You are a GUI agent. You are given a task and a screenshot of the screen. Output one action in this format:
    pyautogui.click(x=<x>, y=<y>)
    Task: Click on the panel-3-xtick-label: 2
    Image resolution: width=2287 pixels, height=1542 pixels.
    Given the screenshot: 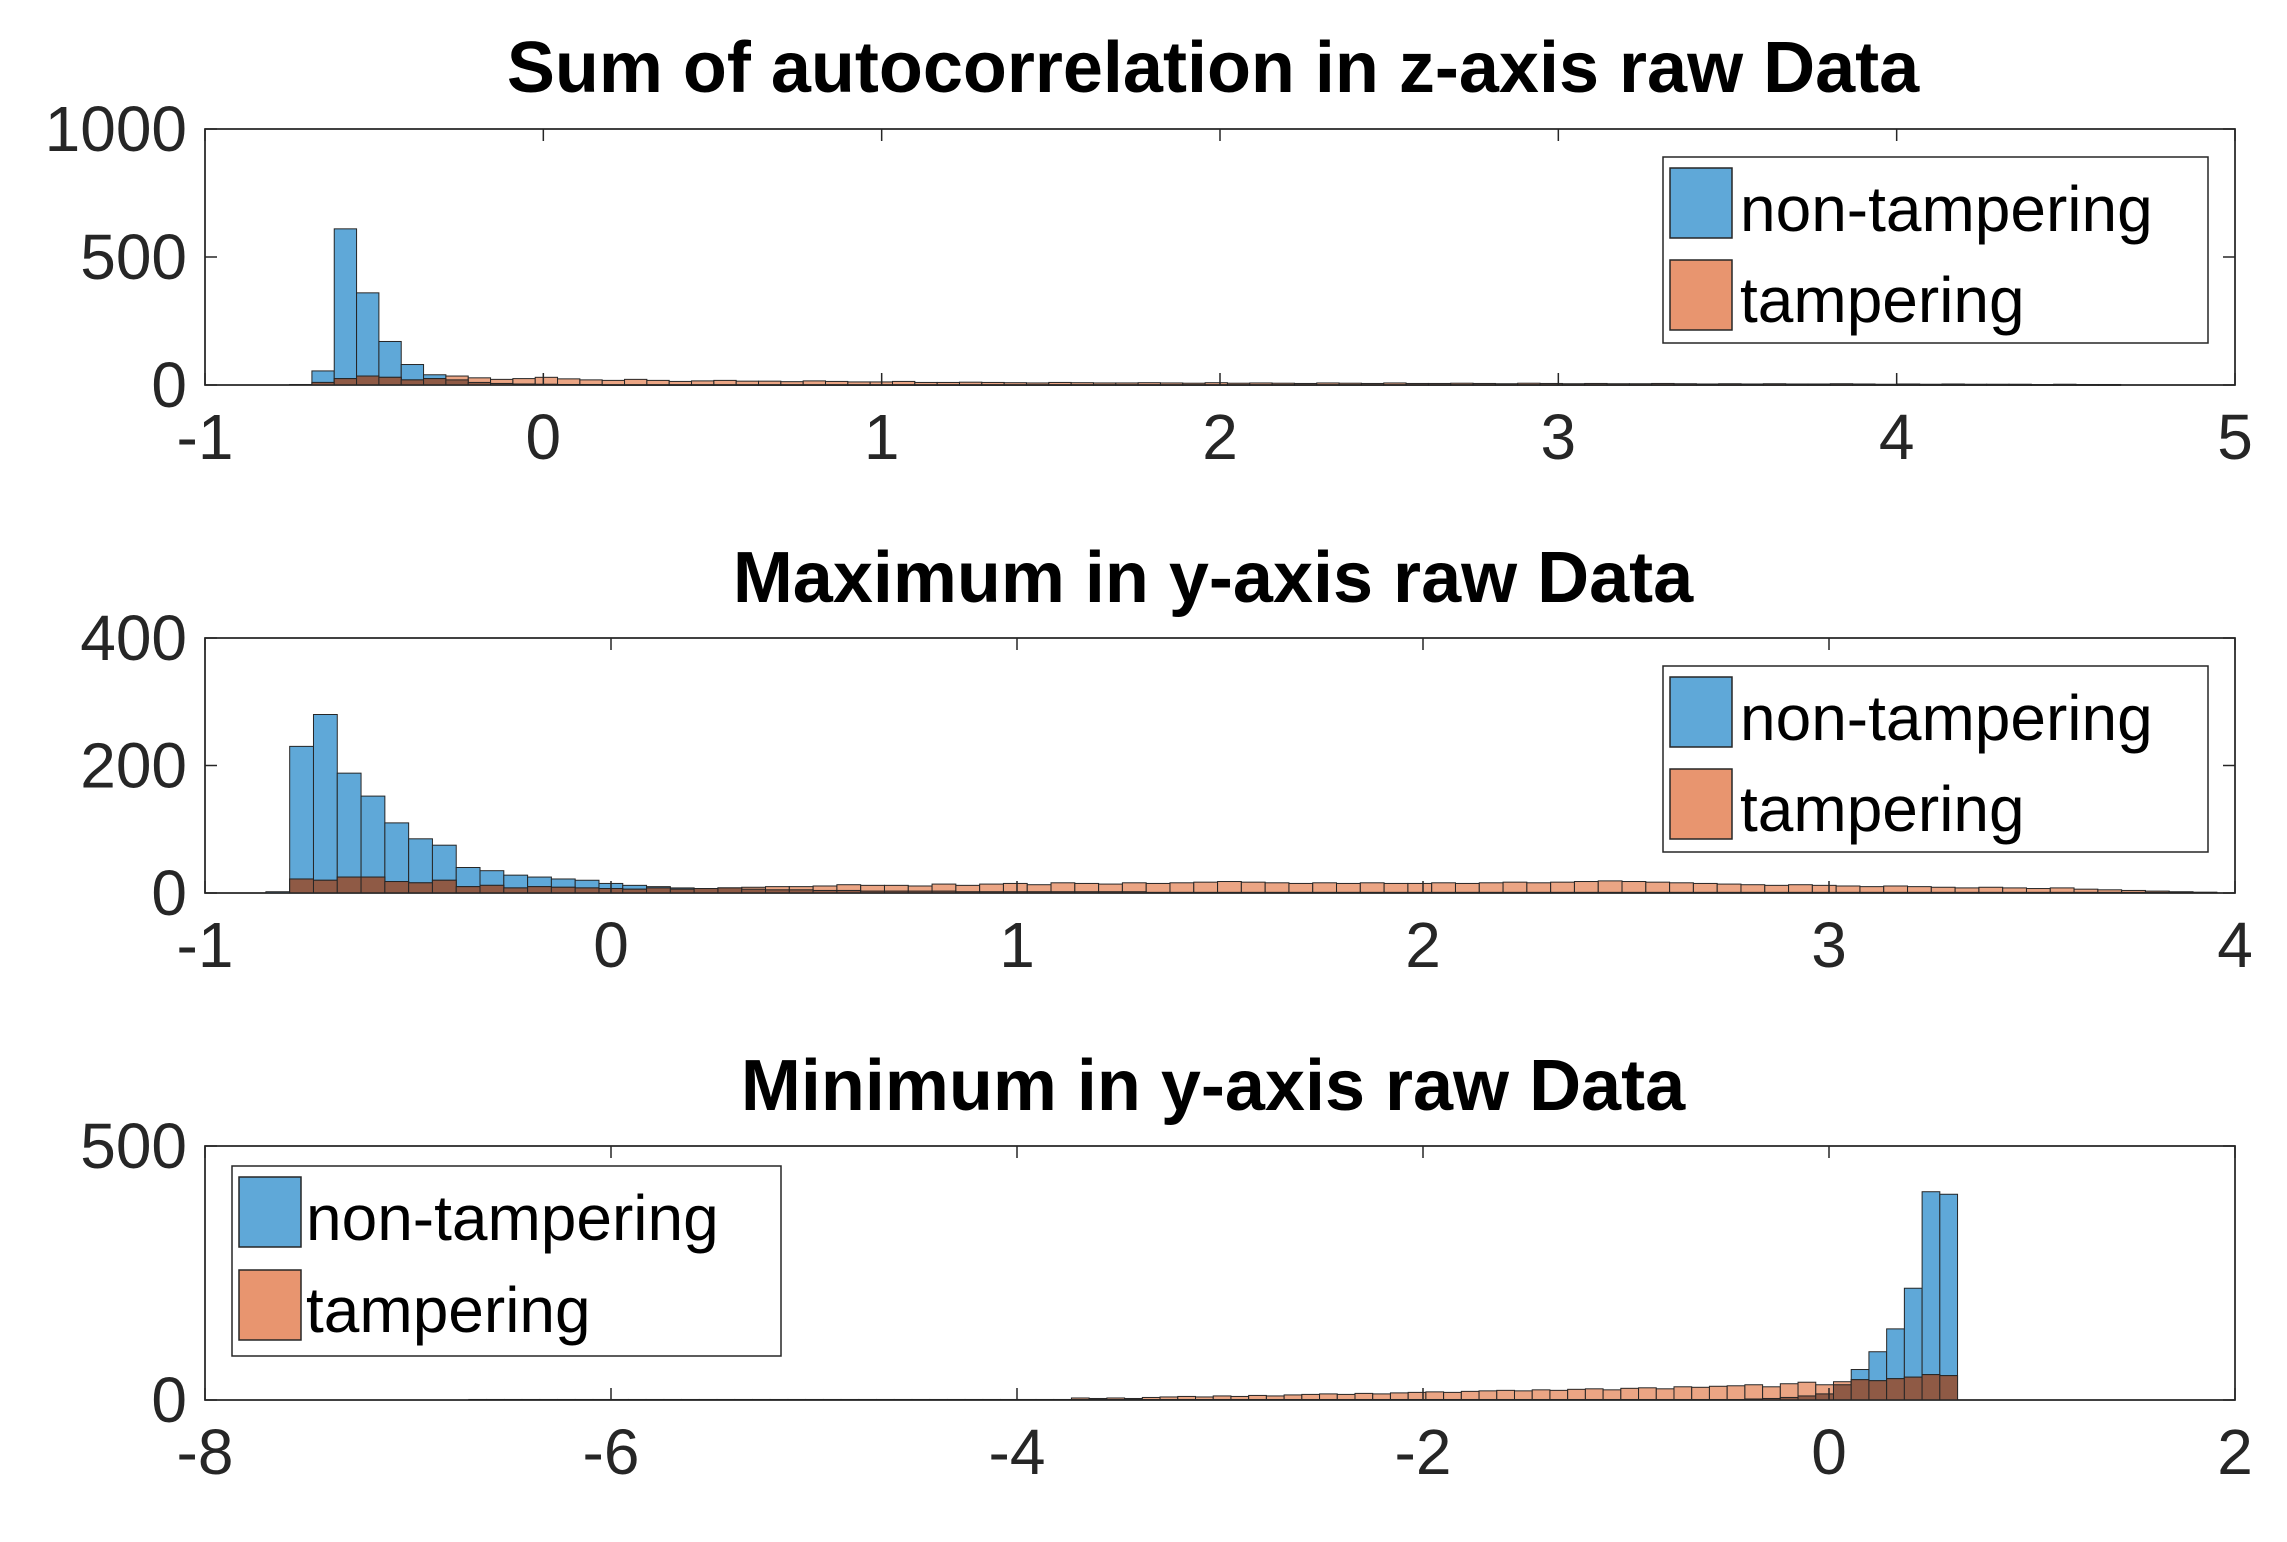 What is the action you would take?
    pyautogui.click(x=2235, y=1452)
    